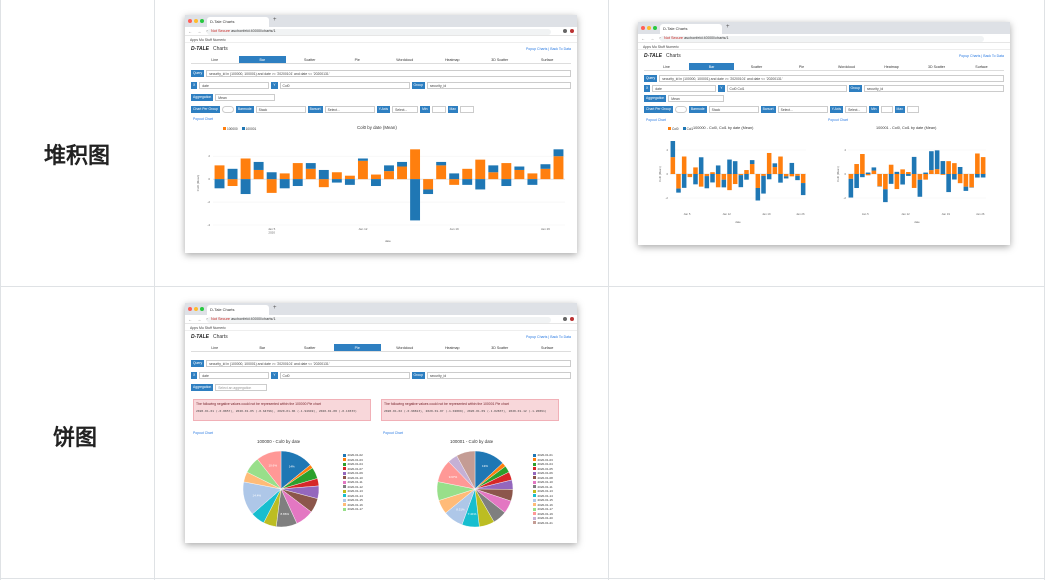 The width and height of the screenshot is (1045, 580). I want to click on legend-item: 2020-01-19, so click(543, 514).